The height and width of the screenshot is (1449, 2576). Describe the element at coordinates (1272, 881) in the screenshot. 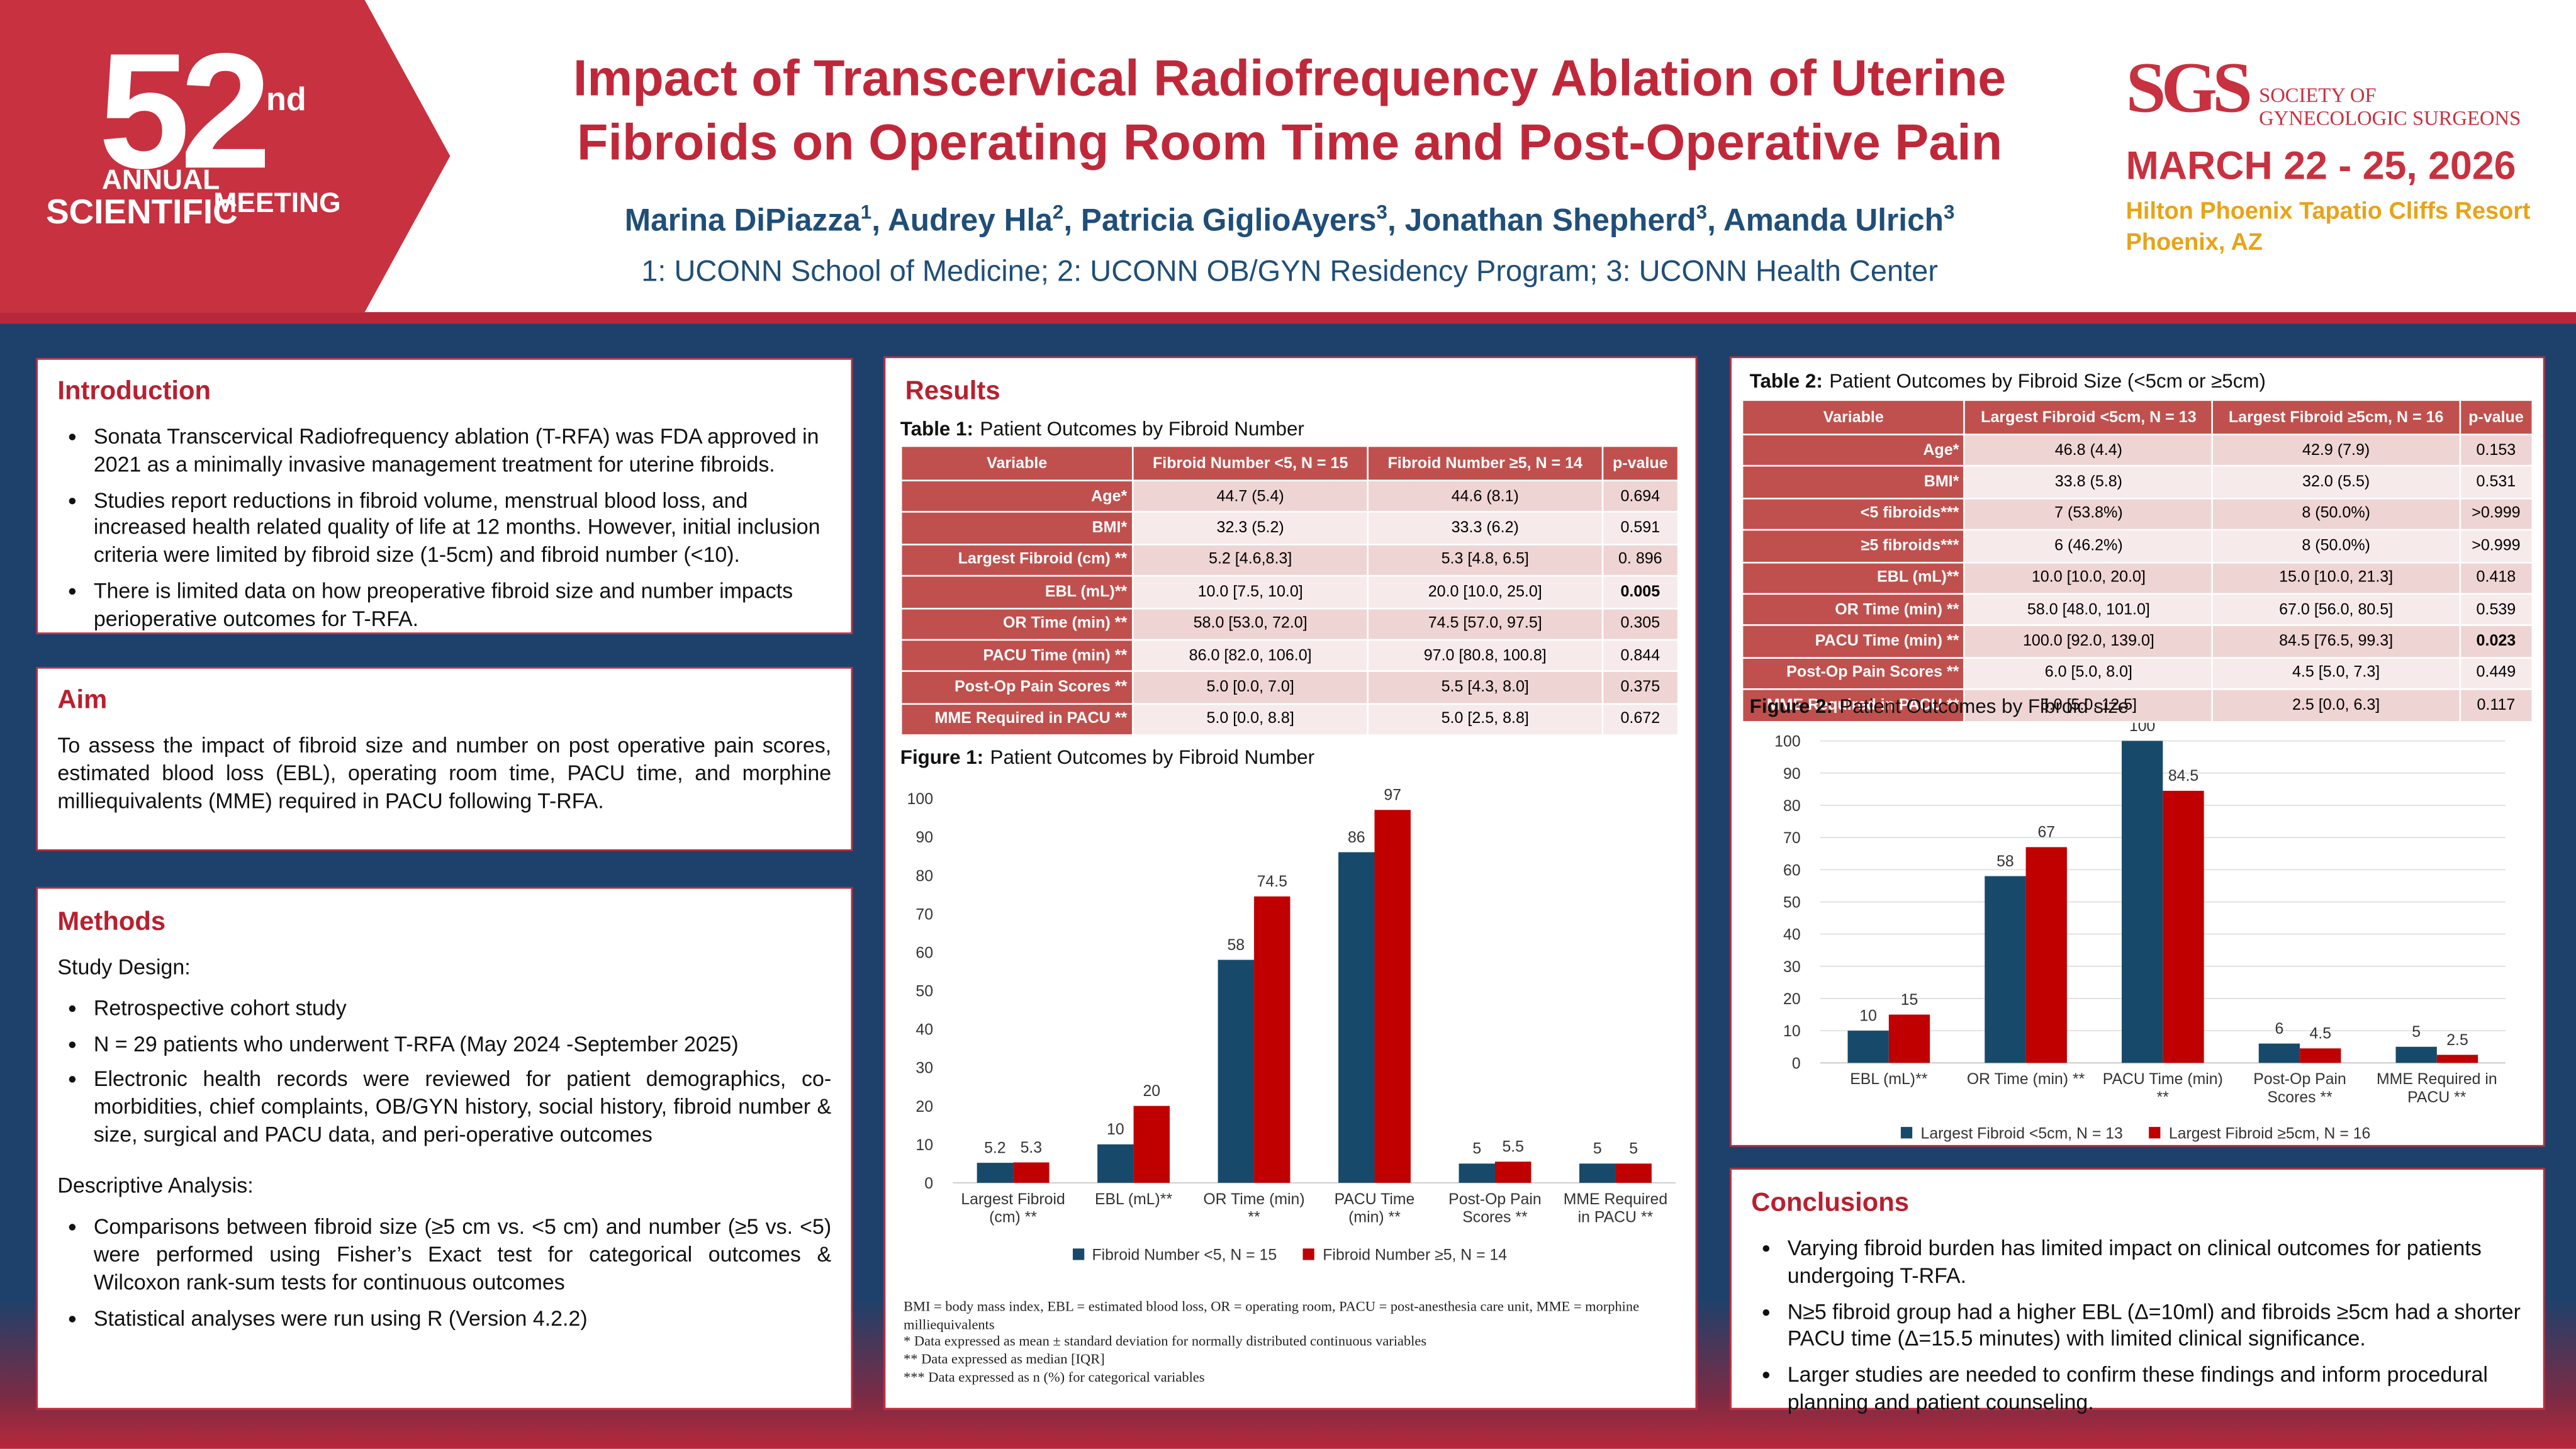

I see `data-label: 74.5` at that location.